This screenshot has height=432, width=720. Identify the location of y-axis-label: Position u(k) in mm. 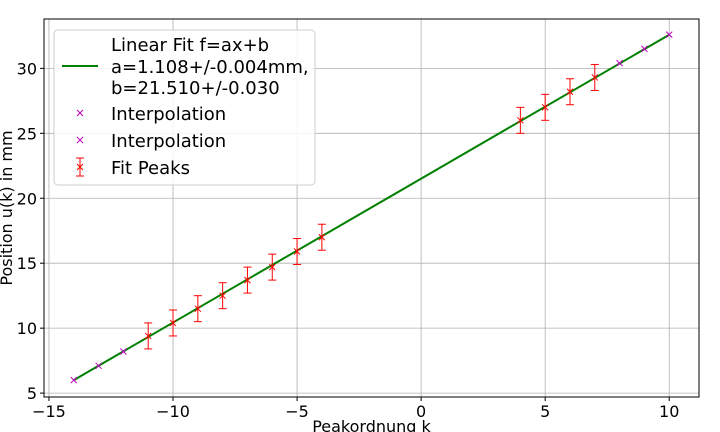
(8, 207).